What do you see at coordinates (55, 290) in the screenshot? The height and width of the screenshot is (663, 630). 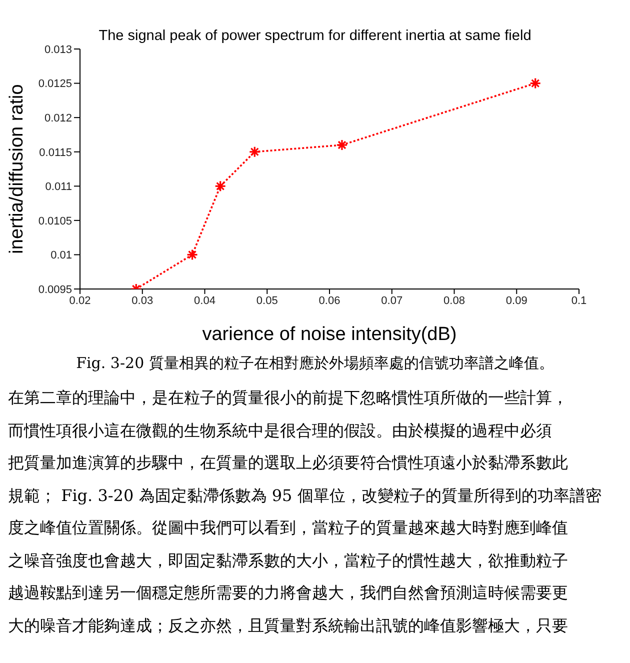 I see `y-tick-label: 0.0095` at bounding box center [55, 290].